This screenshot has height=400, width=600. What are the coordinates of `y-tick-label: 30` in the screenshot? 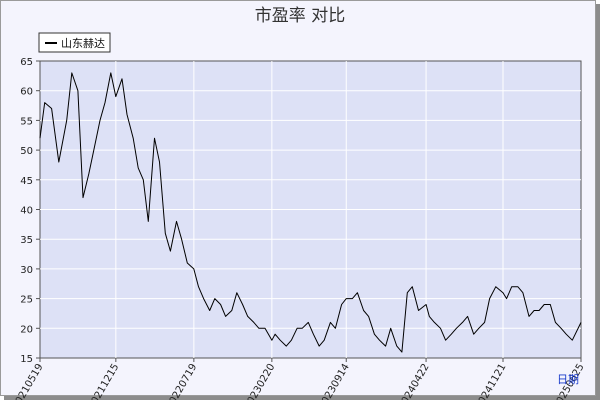 It's located at (26, 270).